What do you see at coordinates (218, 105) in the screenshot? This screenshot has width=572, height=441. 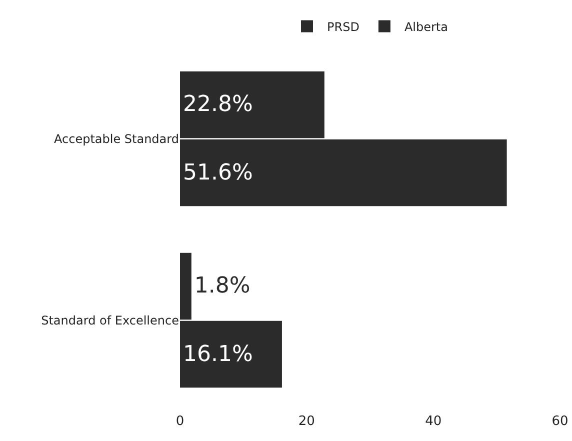 I see `data-label: 22.8%` at bounding box center [218, 105].